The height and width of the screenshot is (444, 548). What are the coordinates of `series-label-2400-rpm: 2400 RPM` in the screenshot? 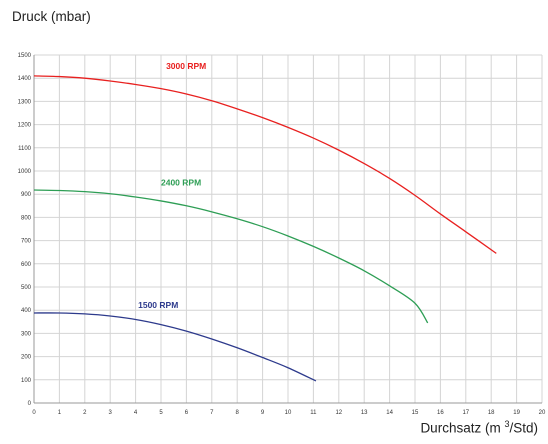 It's located at (181, 182).